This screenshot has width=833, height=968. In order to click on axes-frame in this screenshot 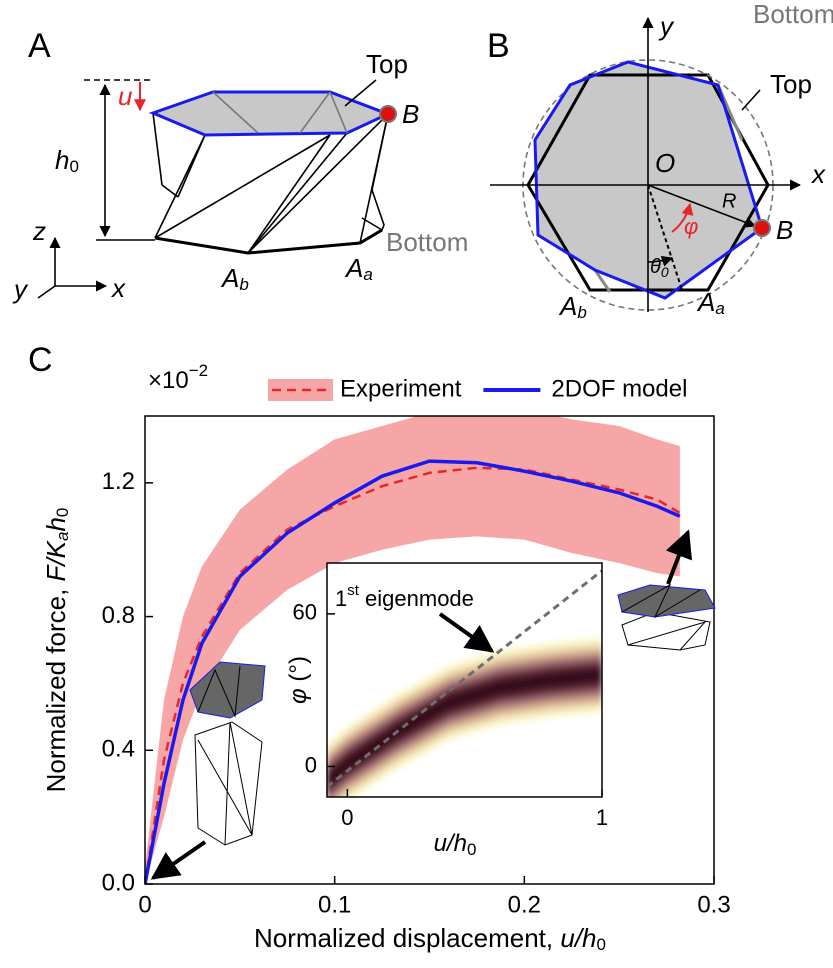, I will do `click(464, 680)`.